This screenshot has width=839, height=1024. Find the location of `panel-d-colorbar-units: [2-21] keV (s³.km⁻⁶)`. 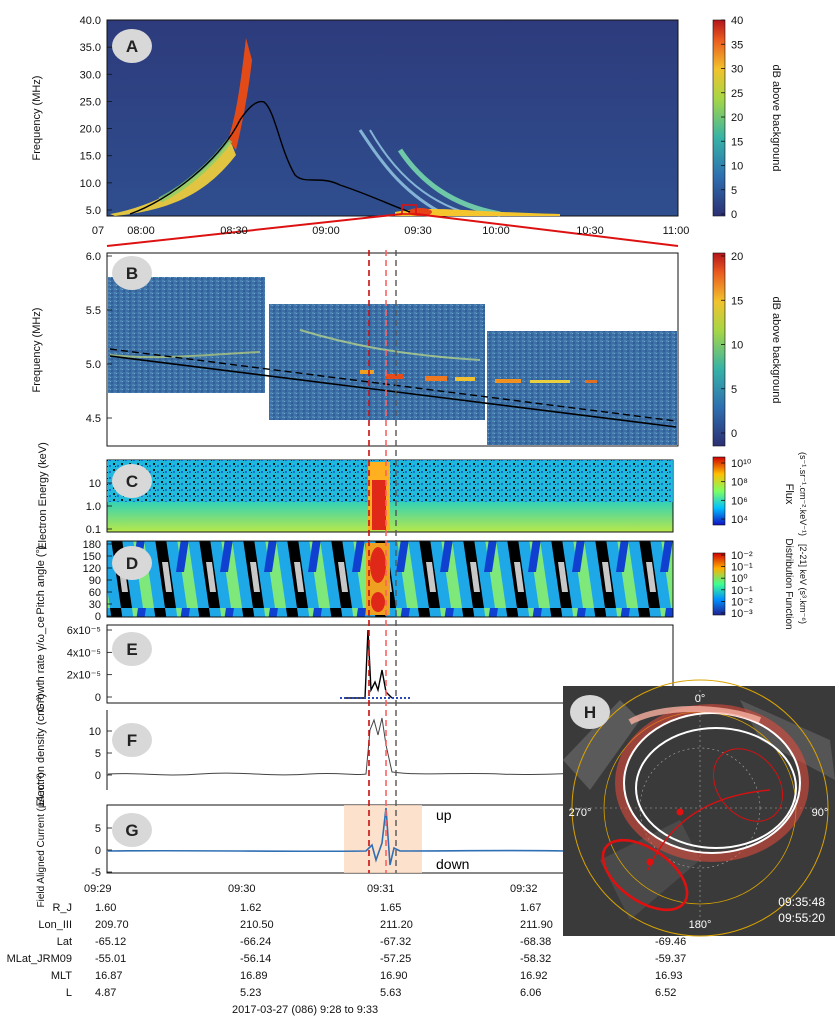

panel-d-colorbar-units: [2-21] keV (s³.km⁻⁶) is located at coordinates (803, 584).